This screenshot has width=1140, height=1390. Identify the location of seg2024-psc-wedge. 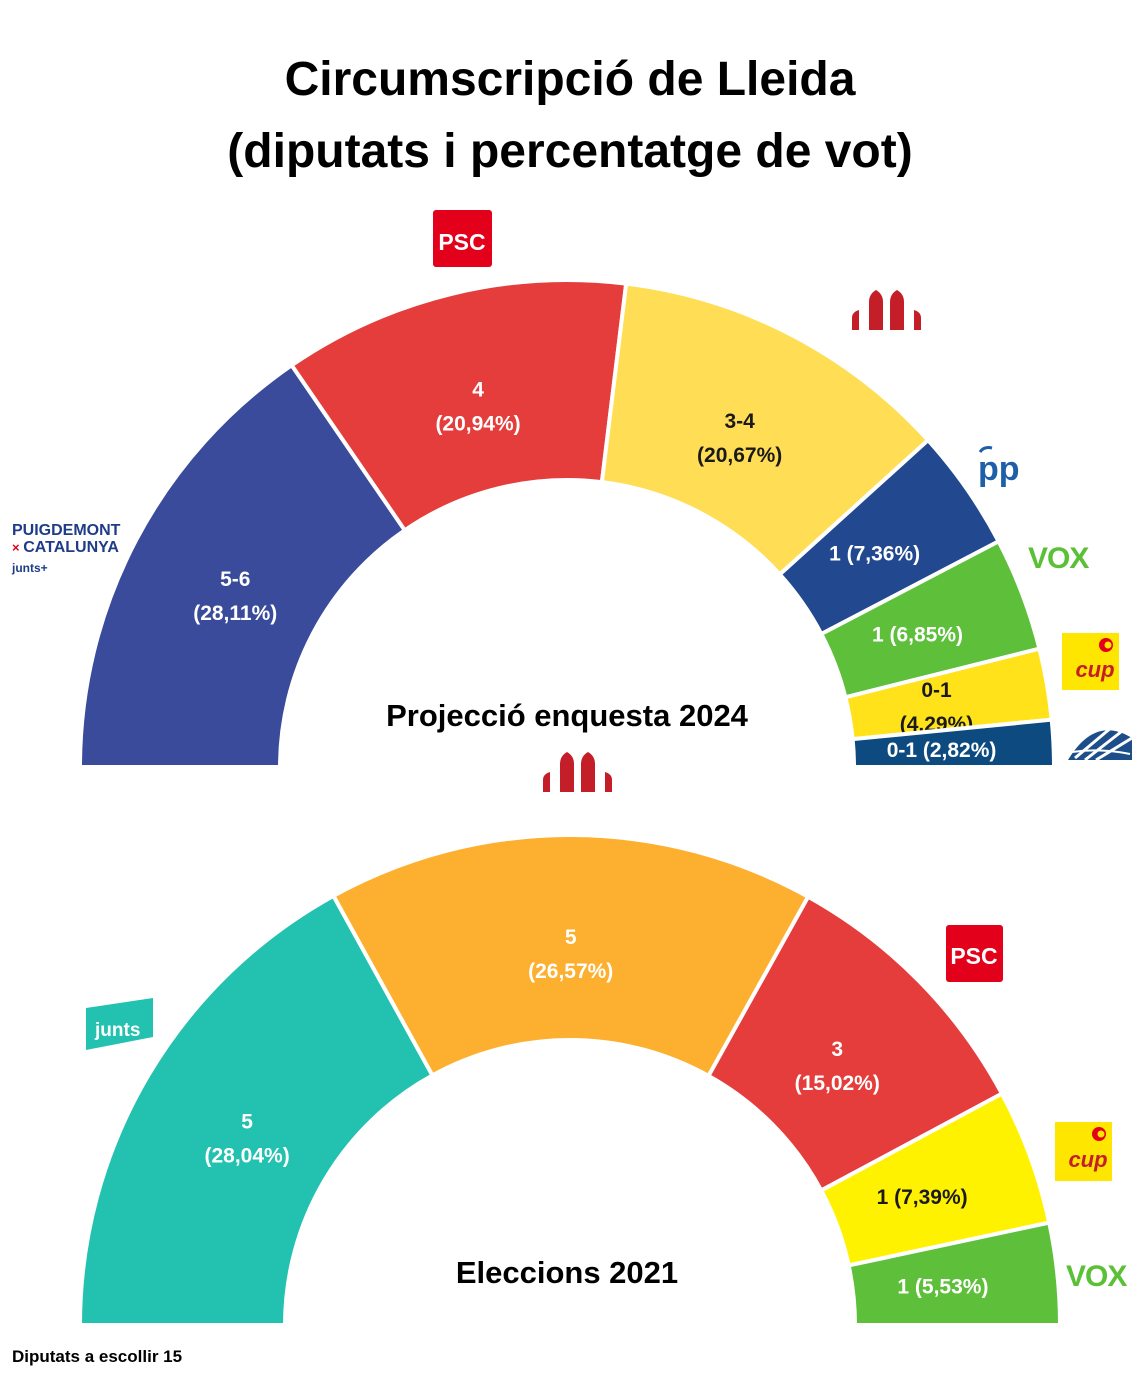
(458, 406).